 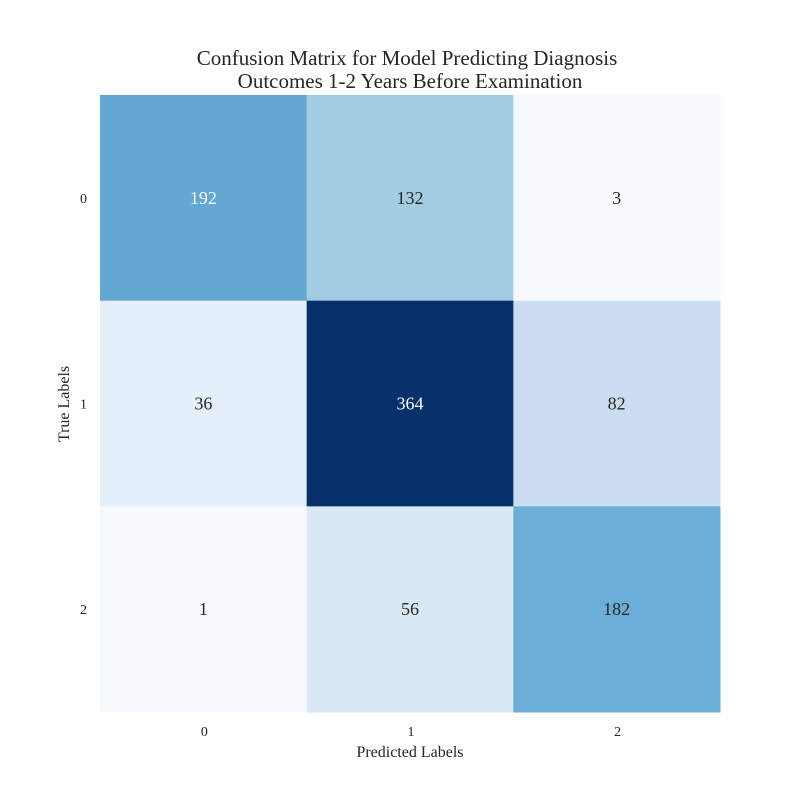 I want to click on y-axis-tick-labels: 0 1 2, so click(x=83, y=405).